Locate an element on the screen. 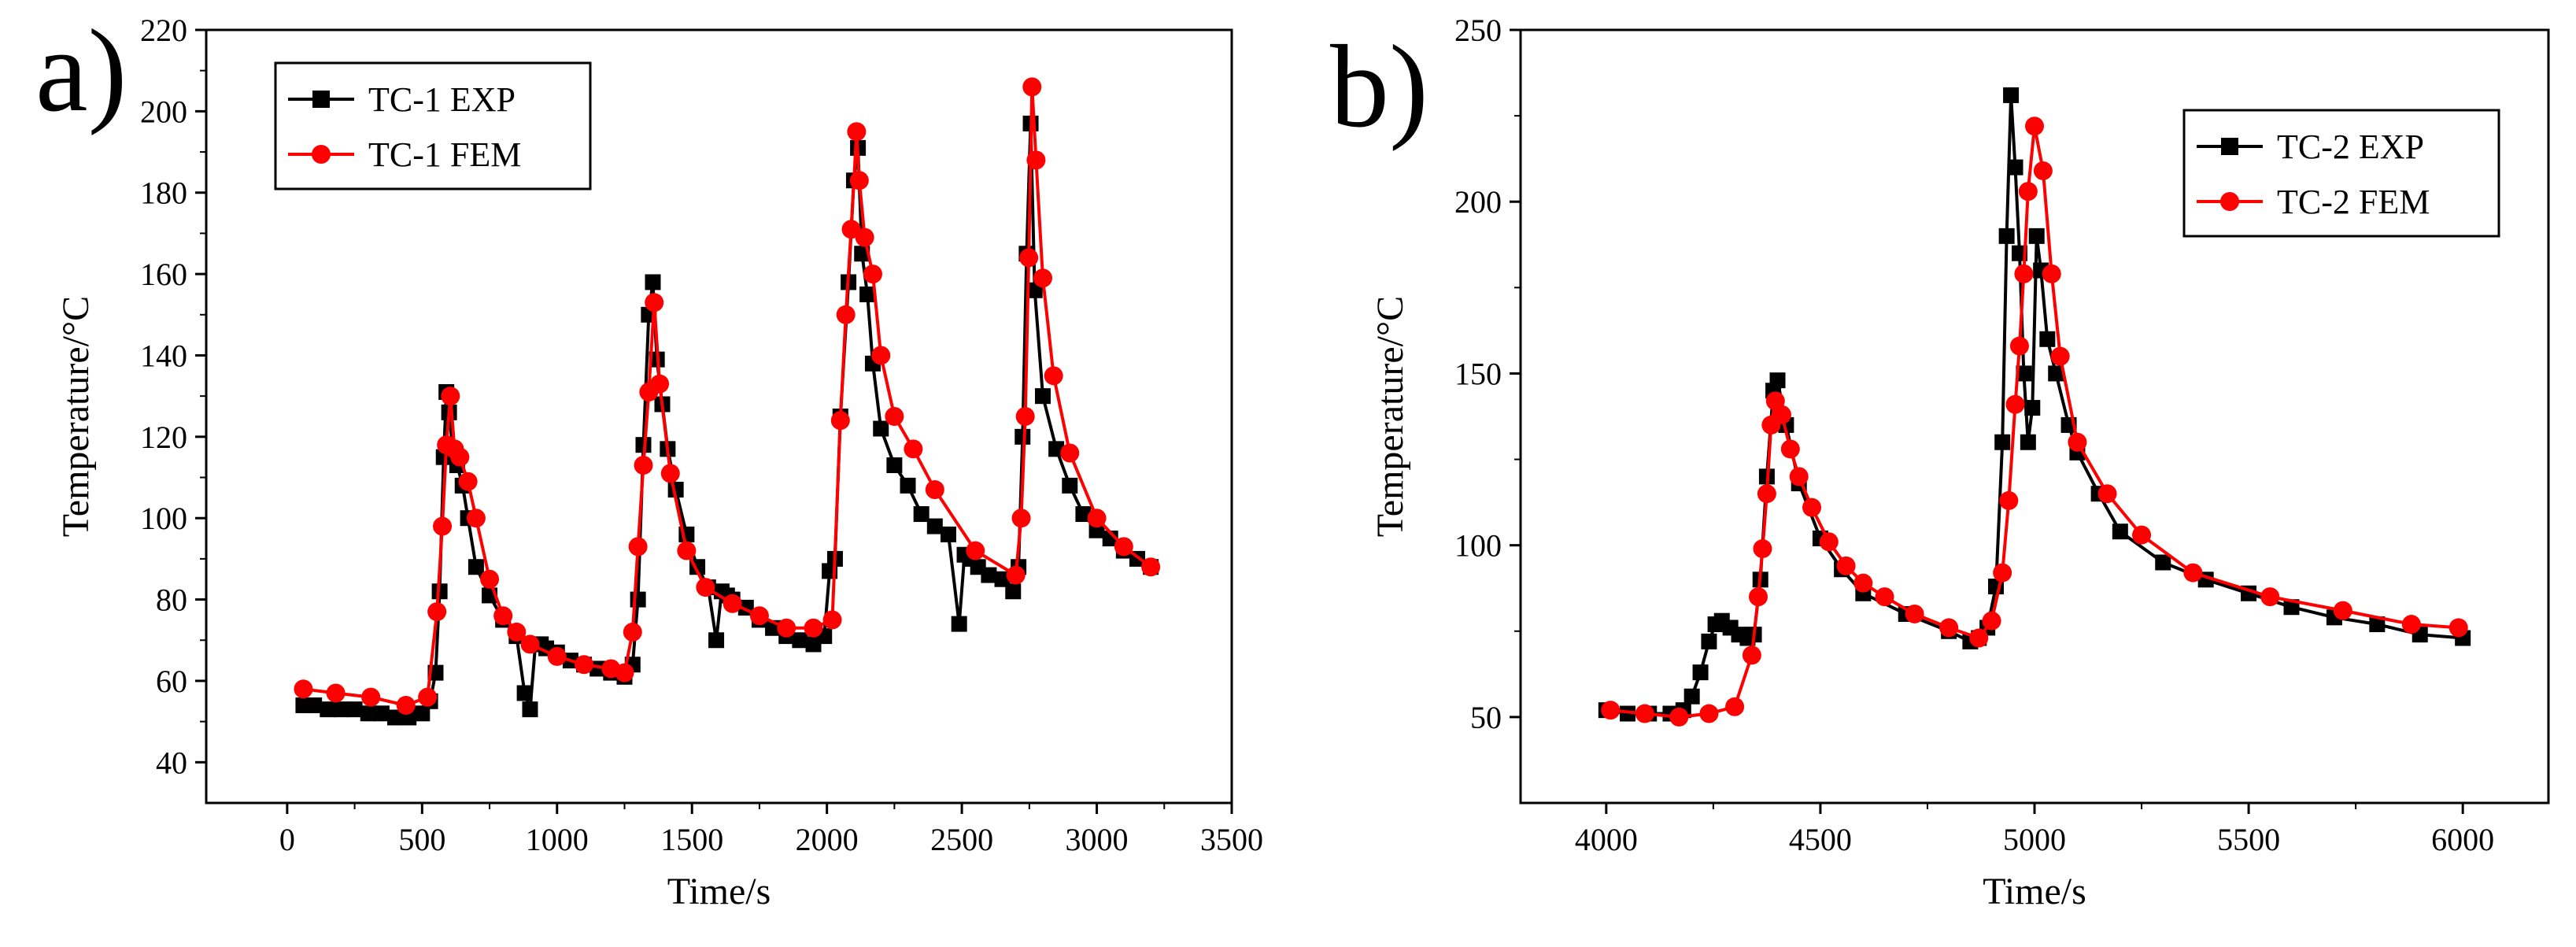 This screenshot has height=947, width=2576. legend-label: TC-2 FEM is located at coordinates (2353, 202).